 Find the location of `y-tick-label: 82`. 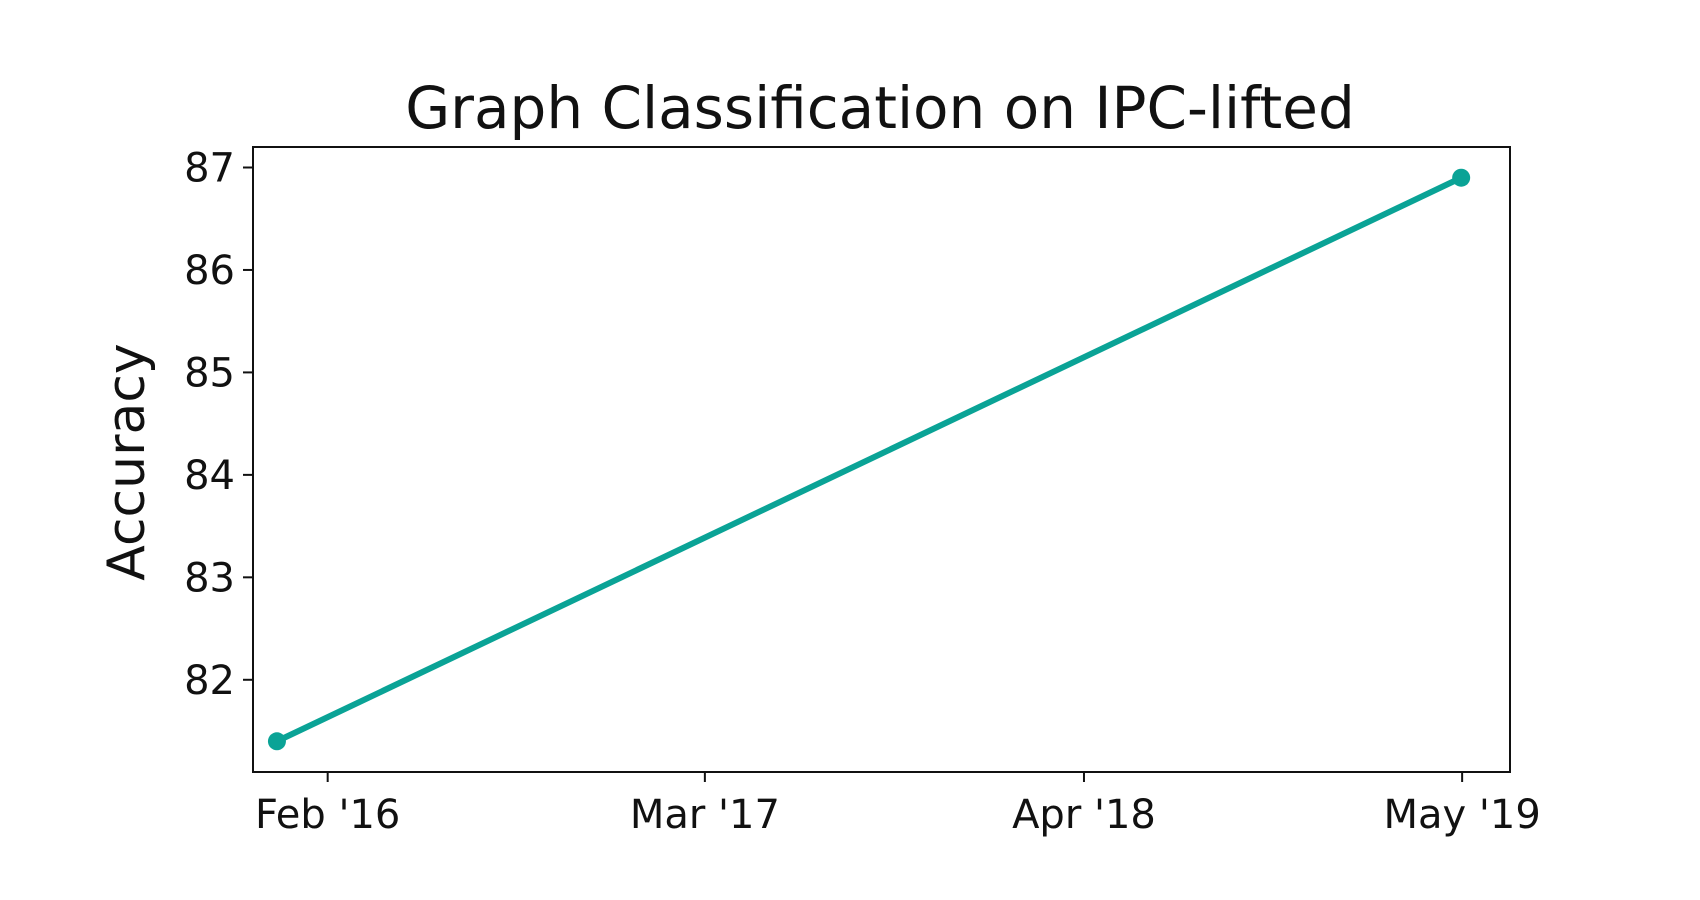

y-tick-label: 82 is located at coordinates (209, 681).